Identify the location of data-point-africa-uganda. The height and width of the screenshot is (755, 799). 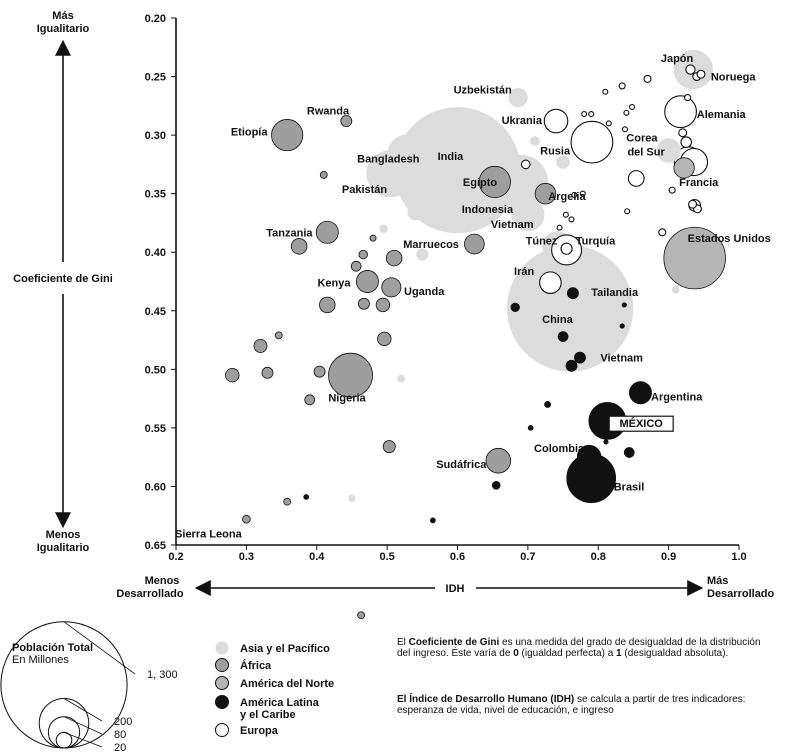
(391, 287).